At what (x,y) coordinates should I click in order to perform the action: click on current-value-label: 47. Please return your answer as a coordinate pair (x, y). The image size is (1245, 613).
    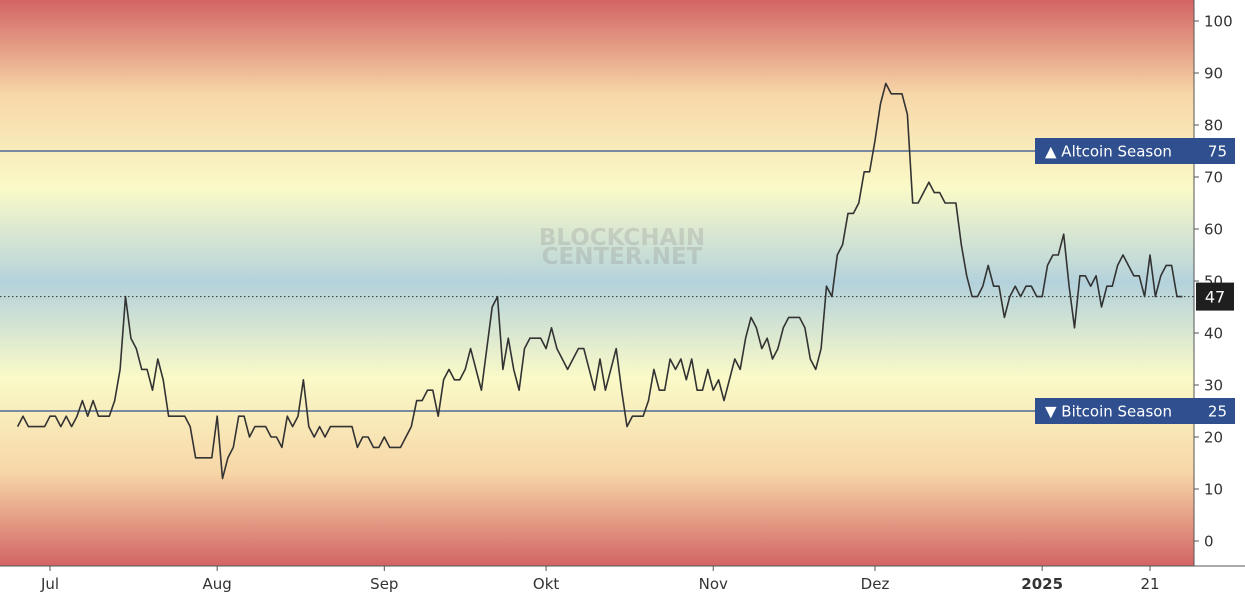
    Looking at the image, I should click on (1215, 297).